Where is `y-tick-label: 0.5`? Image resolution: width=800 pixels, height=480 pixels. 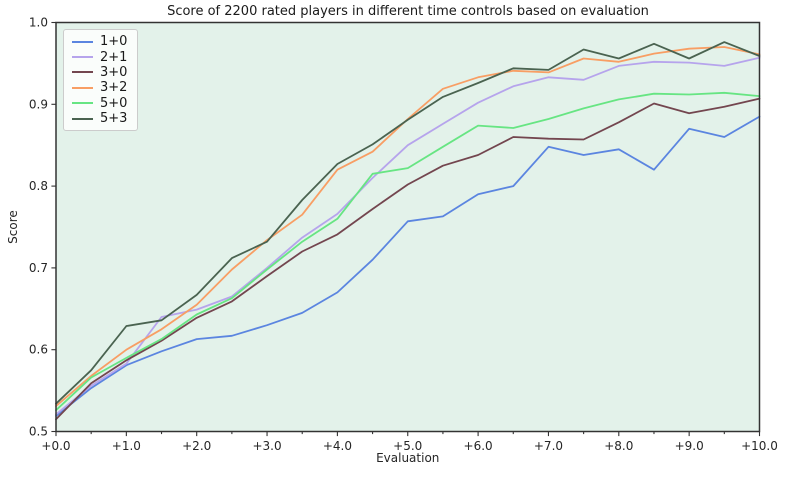
y-tick-label: 0.5 is located at coordinates (38, 432).